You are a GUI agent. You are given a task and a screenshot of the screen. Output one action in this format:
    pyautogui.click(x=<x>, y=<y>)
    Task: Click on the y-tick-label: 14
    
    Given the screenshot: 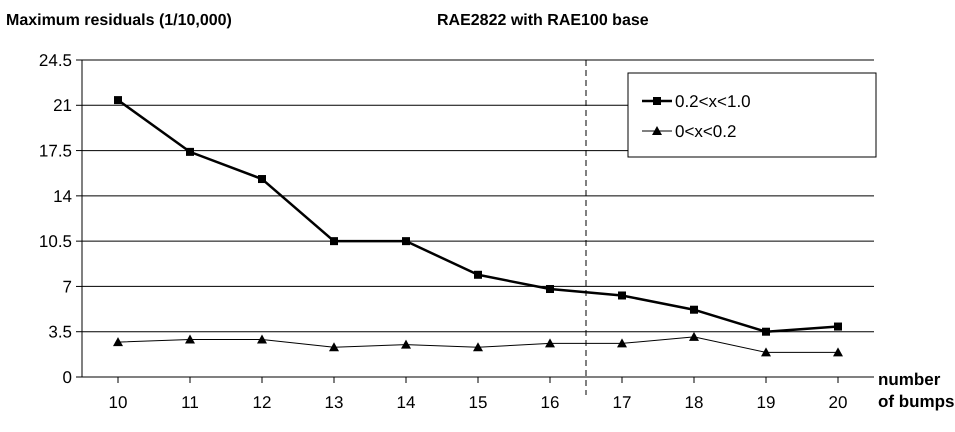 What is the action you would take?
    pyautogui.click(x=62, y=196)
    